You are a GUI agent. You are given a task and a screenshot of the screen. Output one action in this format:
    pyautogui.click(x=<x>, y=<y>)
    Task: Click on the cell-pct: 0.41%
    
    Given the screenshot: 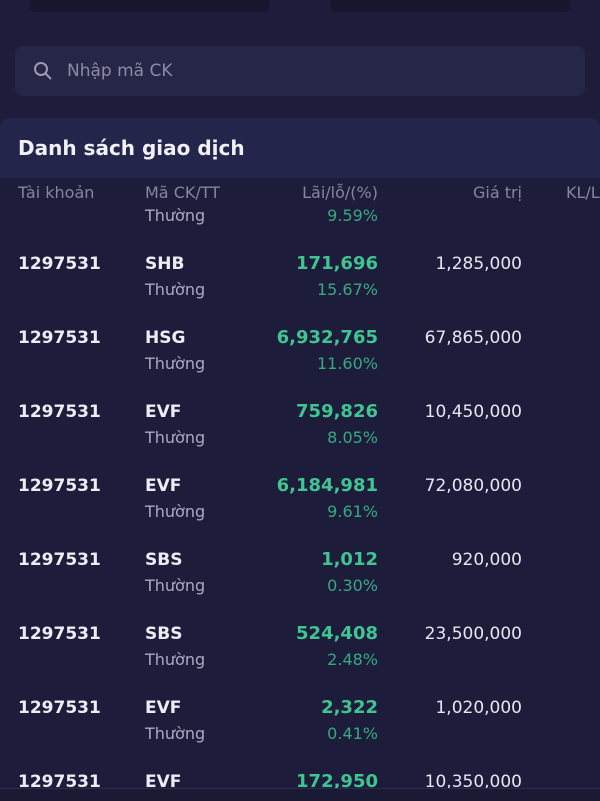 What is the action you would take?
    pyautogui.click(x=352, y=733)
    